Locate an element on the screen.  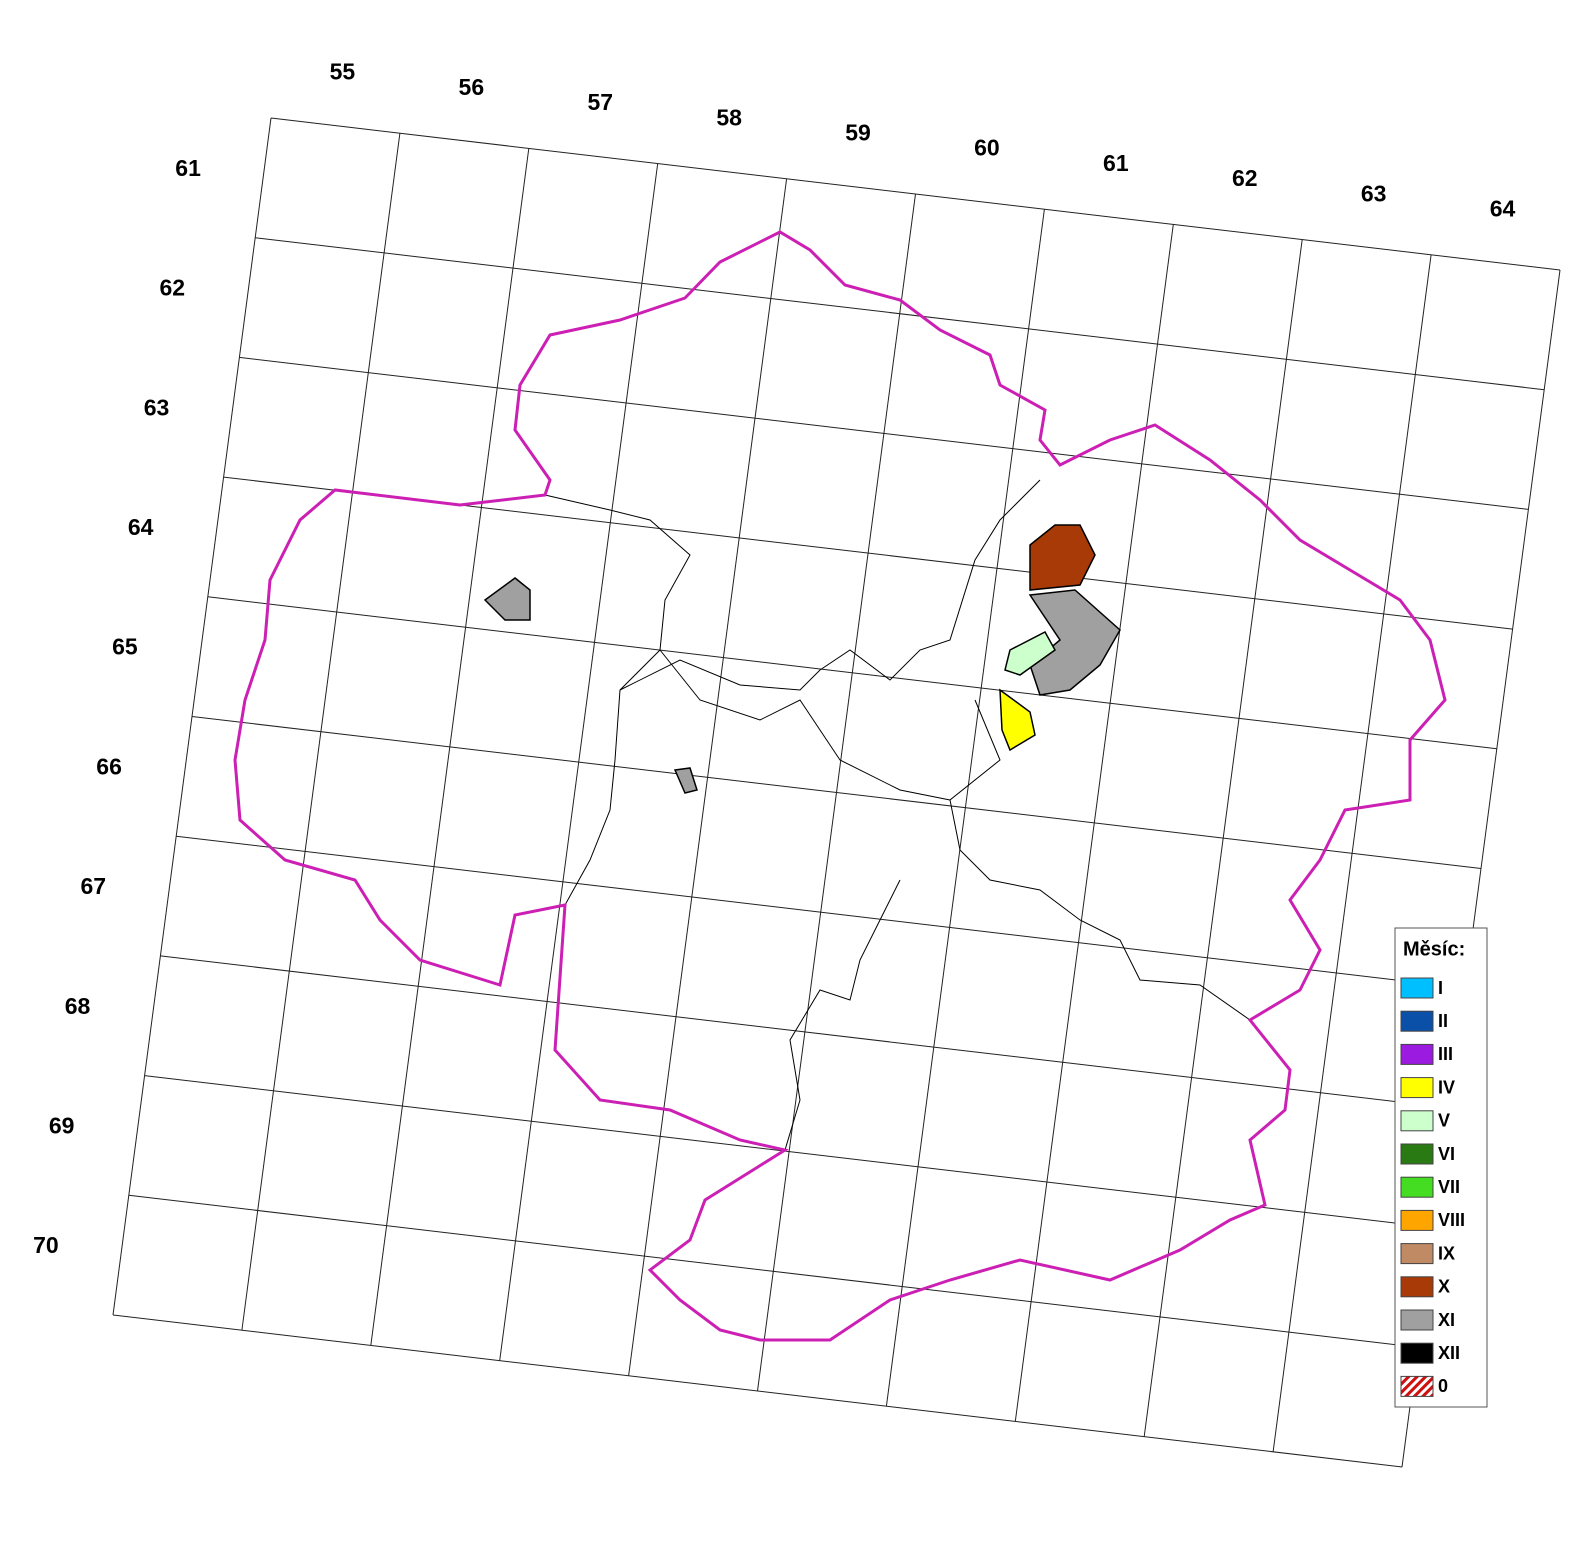
legend-label: III is located at coordinates (1445, 1054).